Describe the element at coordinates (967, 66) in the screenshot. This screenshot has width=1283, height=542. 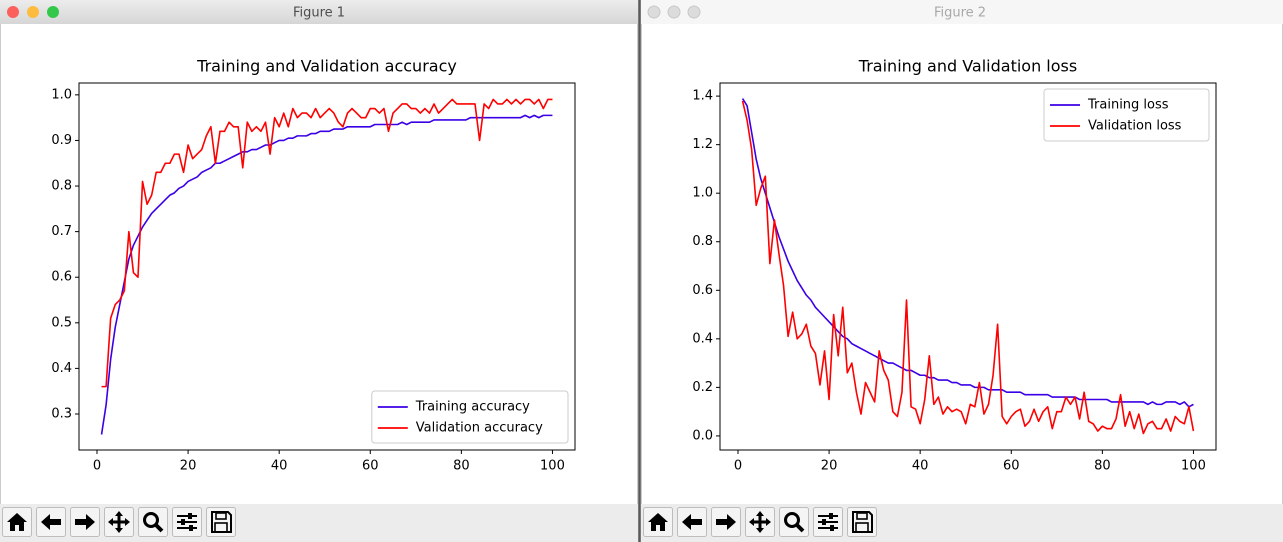
I see `chart-title: Training and Validation loss` at that location.